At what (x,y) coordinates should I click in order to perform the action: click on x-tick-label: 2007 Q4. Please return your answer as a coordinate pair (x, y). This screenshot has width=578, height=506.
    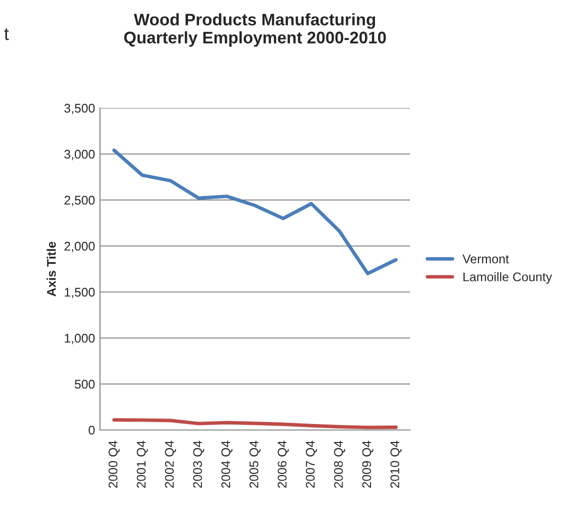
    Looking at the image, I should click on (311, 464).